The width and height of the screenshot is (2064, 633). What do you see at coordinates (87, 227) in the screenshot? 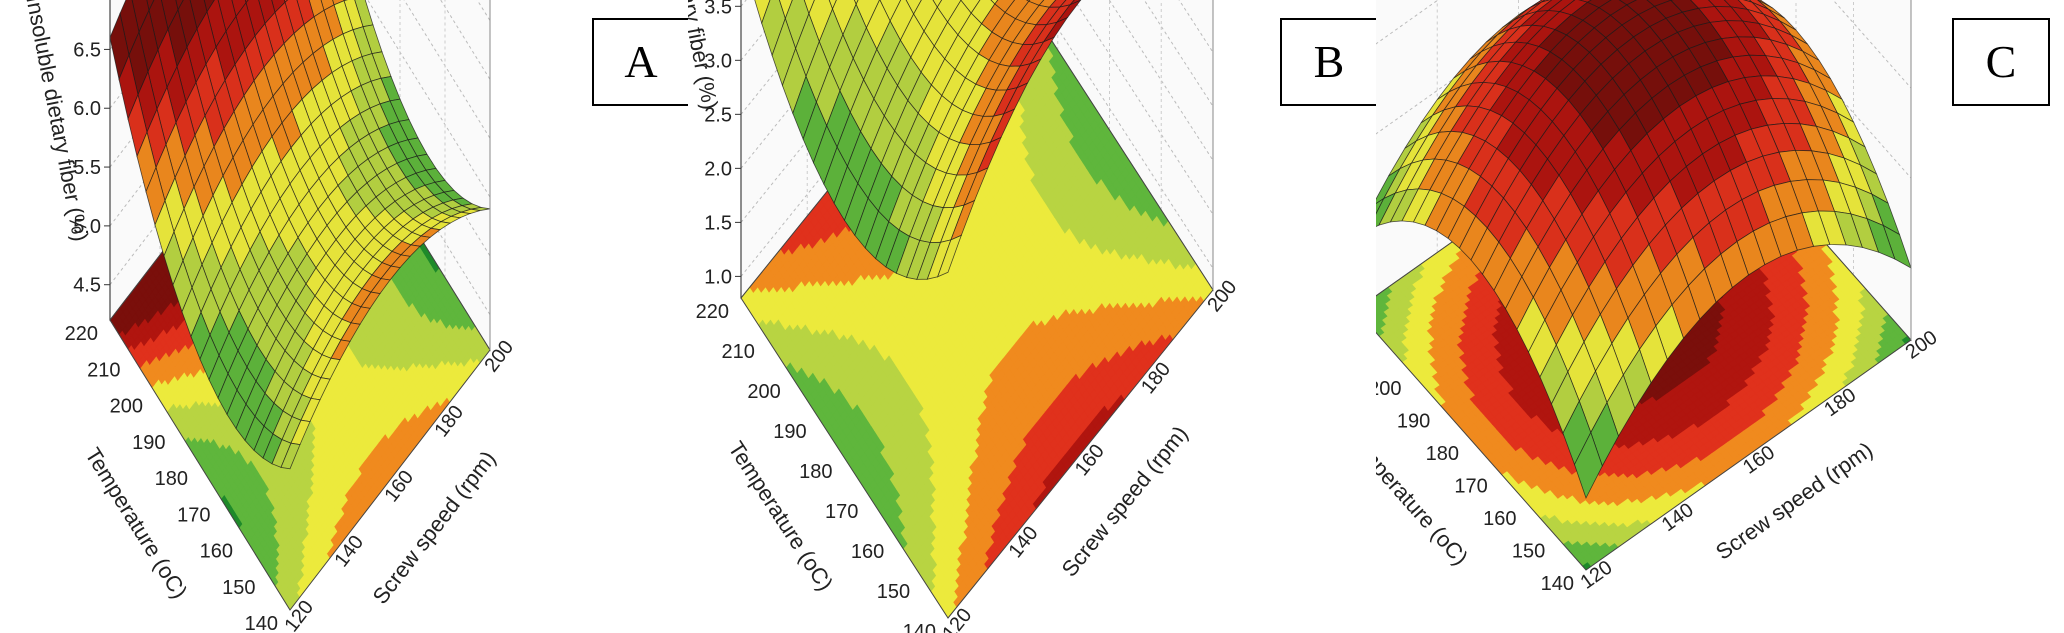
I see `z-tick-label: 5.0` at bounding box center [87, 227].